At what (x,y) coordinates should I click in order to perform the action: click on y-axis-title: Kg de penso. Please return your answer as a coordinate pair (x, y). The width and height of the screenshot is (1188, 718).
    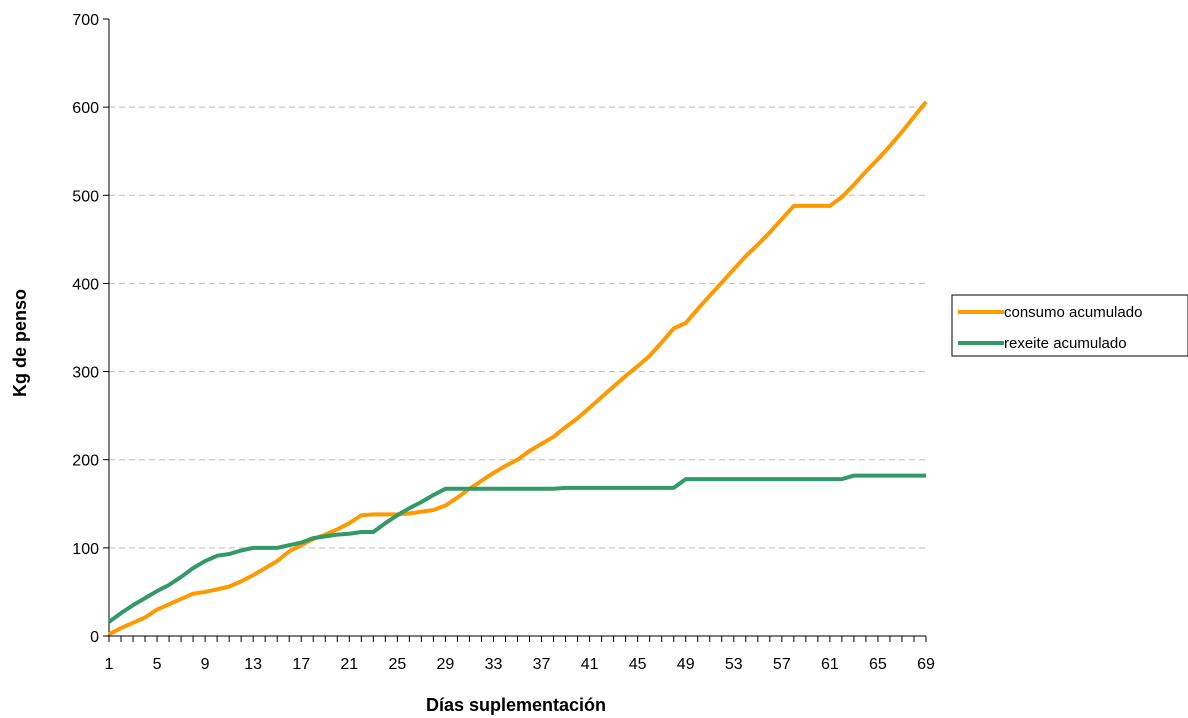
    Looking at the image, I should click on (20, 343).